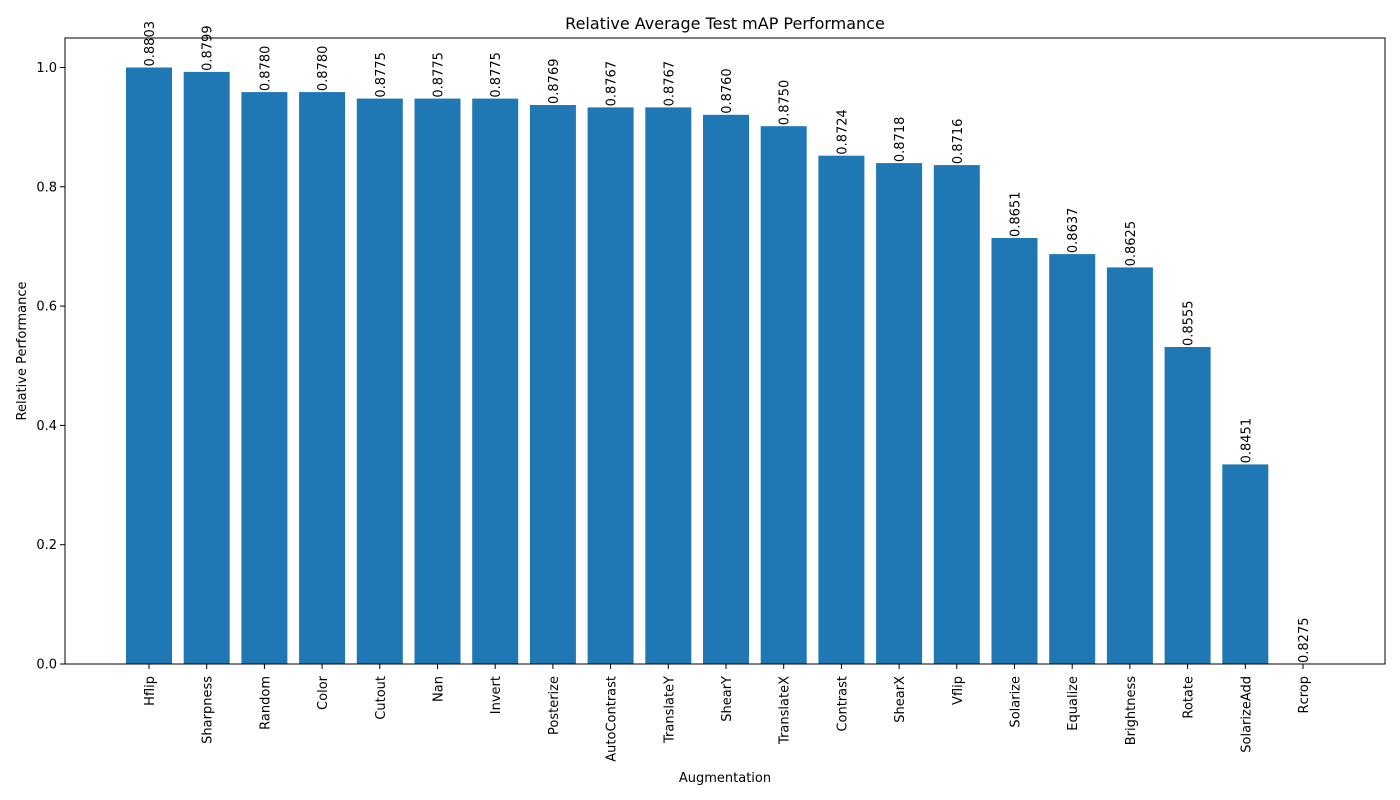 This screenshot has width=1400, height=800. Describe the element at coordinates (842, 132) in the screenshot. I see `bar-value-label: 0.8724` at that location.